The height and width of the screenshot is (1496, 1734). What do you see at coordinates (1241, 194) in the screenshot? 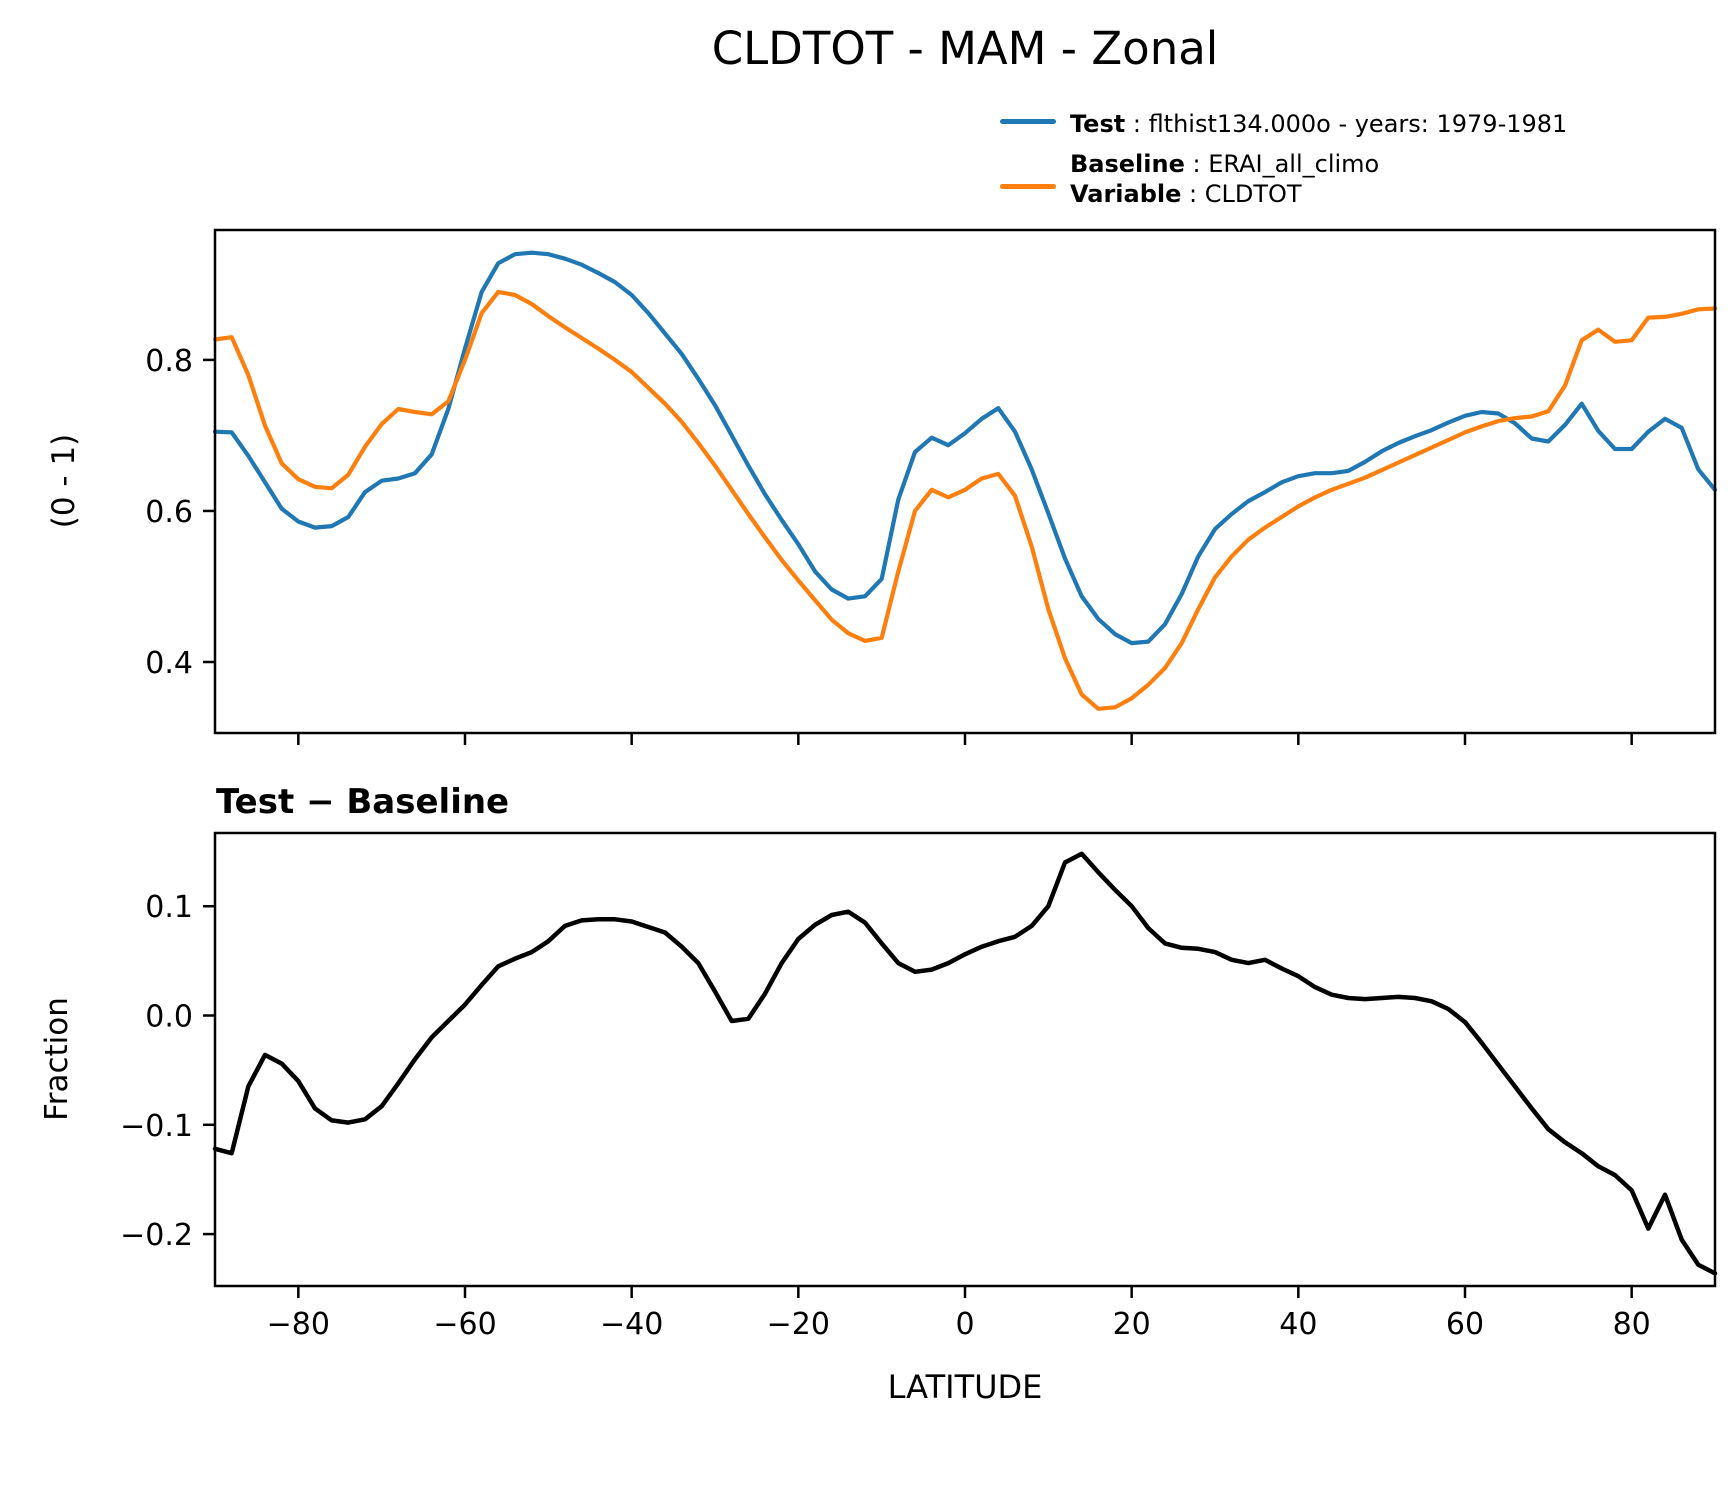
I see `legend-label-variable-value: : CLDTOT` at bounding box center [1241, 194].